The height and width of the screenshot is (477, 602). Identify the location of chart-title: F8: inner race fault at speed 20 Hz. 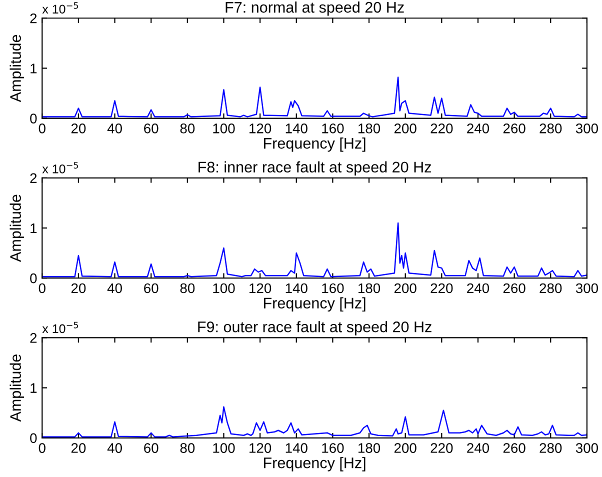
(314, 168).